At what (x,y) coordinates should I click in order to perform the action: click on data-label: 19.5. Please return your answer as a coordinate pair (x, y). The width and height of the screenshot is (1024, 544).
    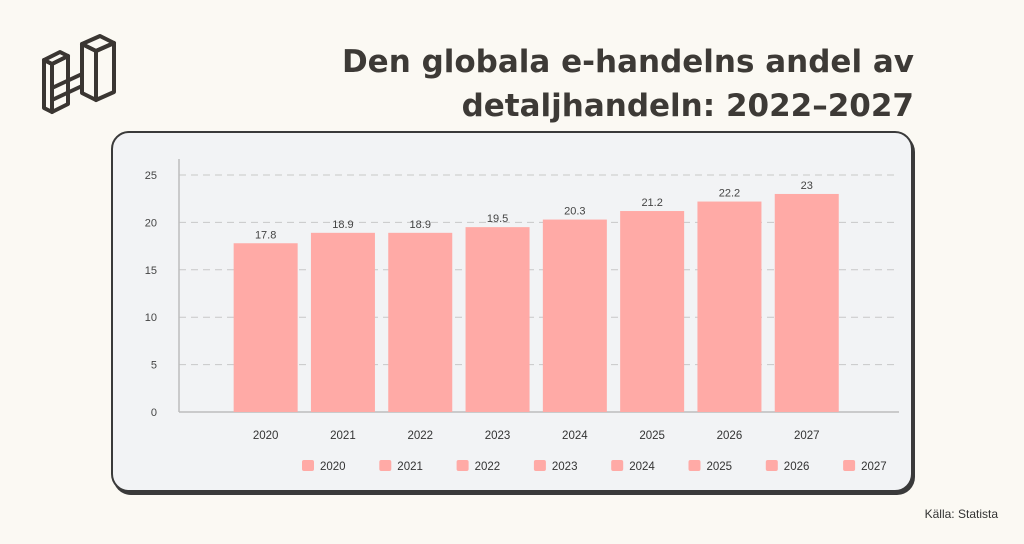
    Looking at the image, I should click on (497, 219).